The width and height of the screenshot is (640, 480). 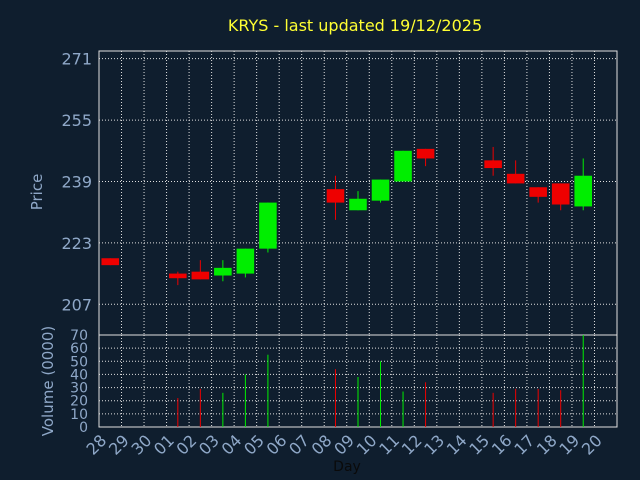 What do you see at coordinates (79, 389) in the screenshot?
I see `volume-tick-label: 30` at bounding box center [79, 389].